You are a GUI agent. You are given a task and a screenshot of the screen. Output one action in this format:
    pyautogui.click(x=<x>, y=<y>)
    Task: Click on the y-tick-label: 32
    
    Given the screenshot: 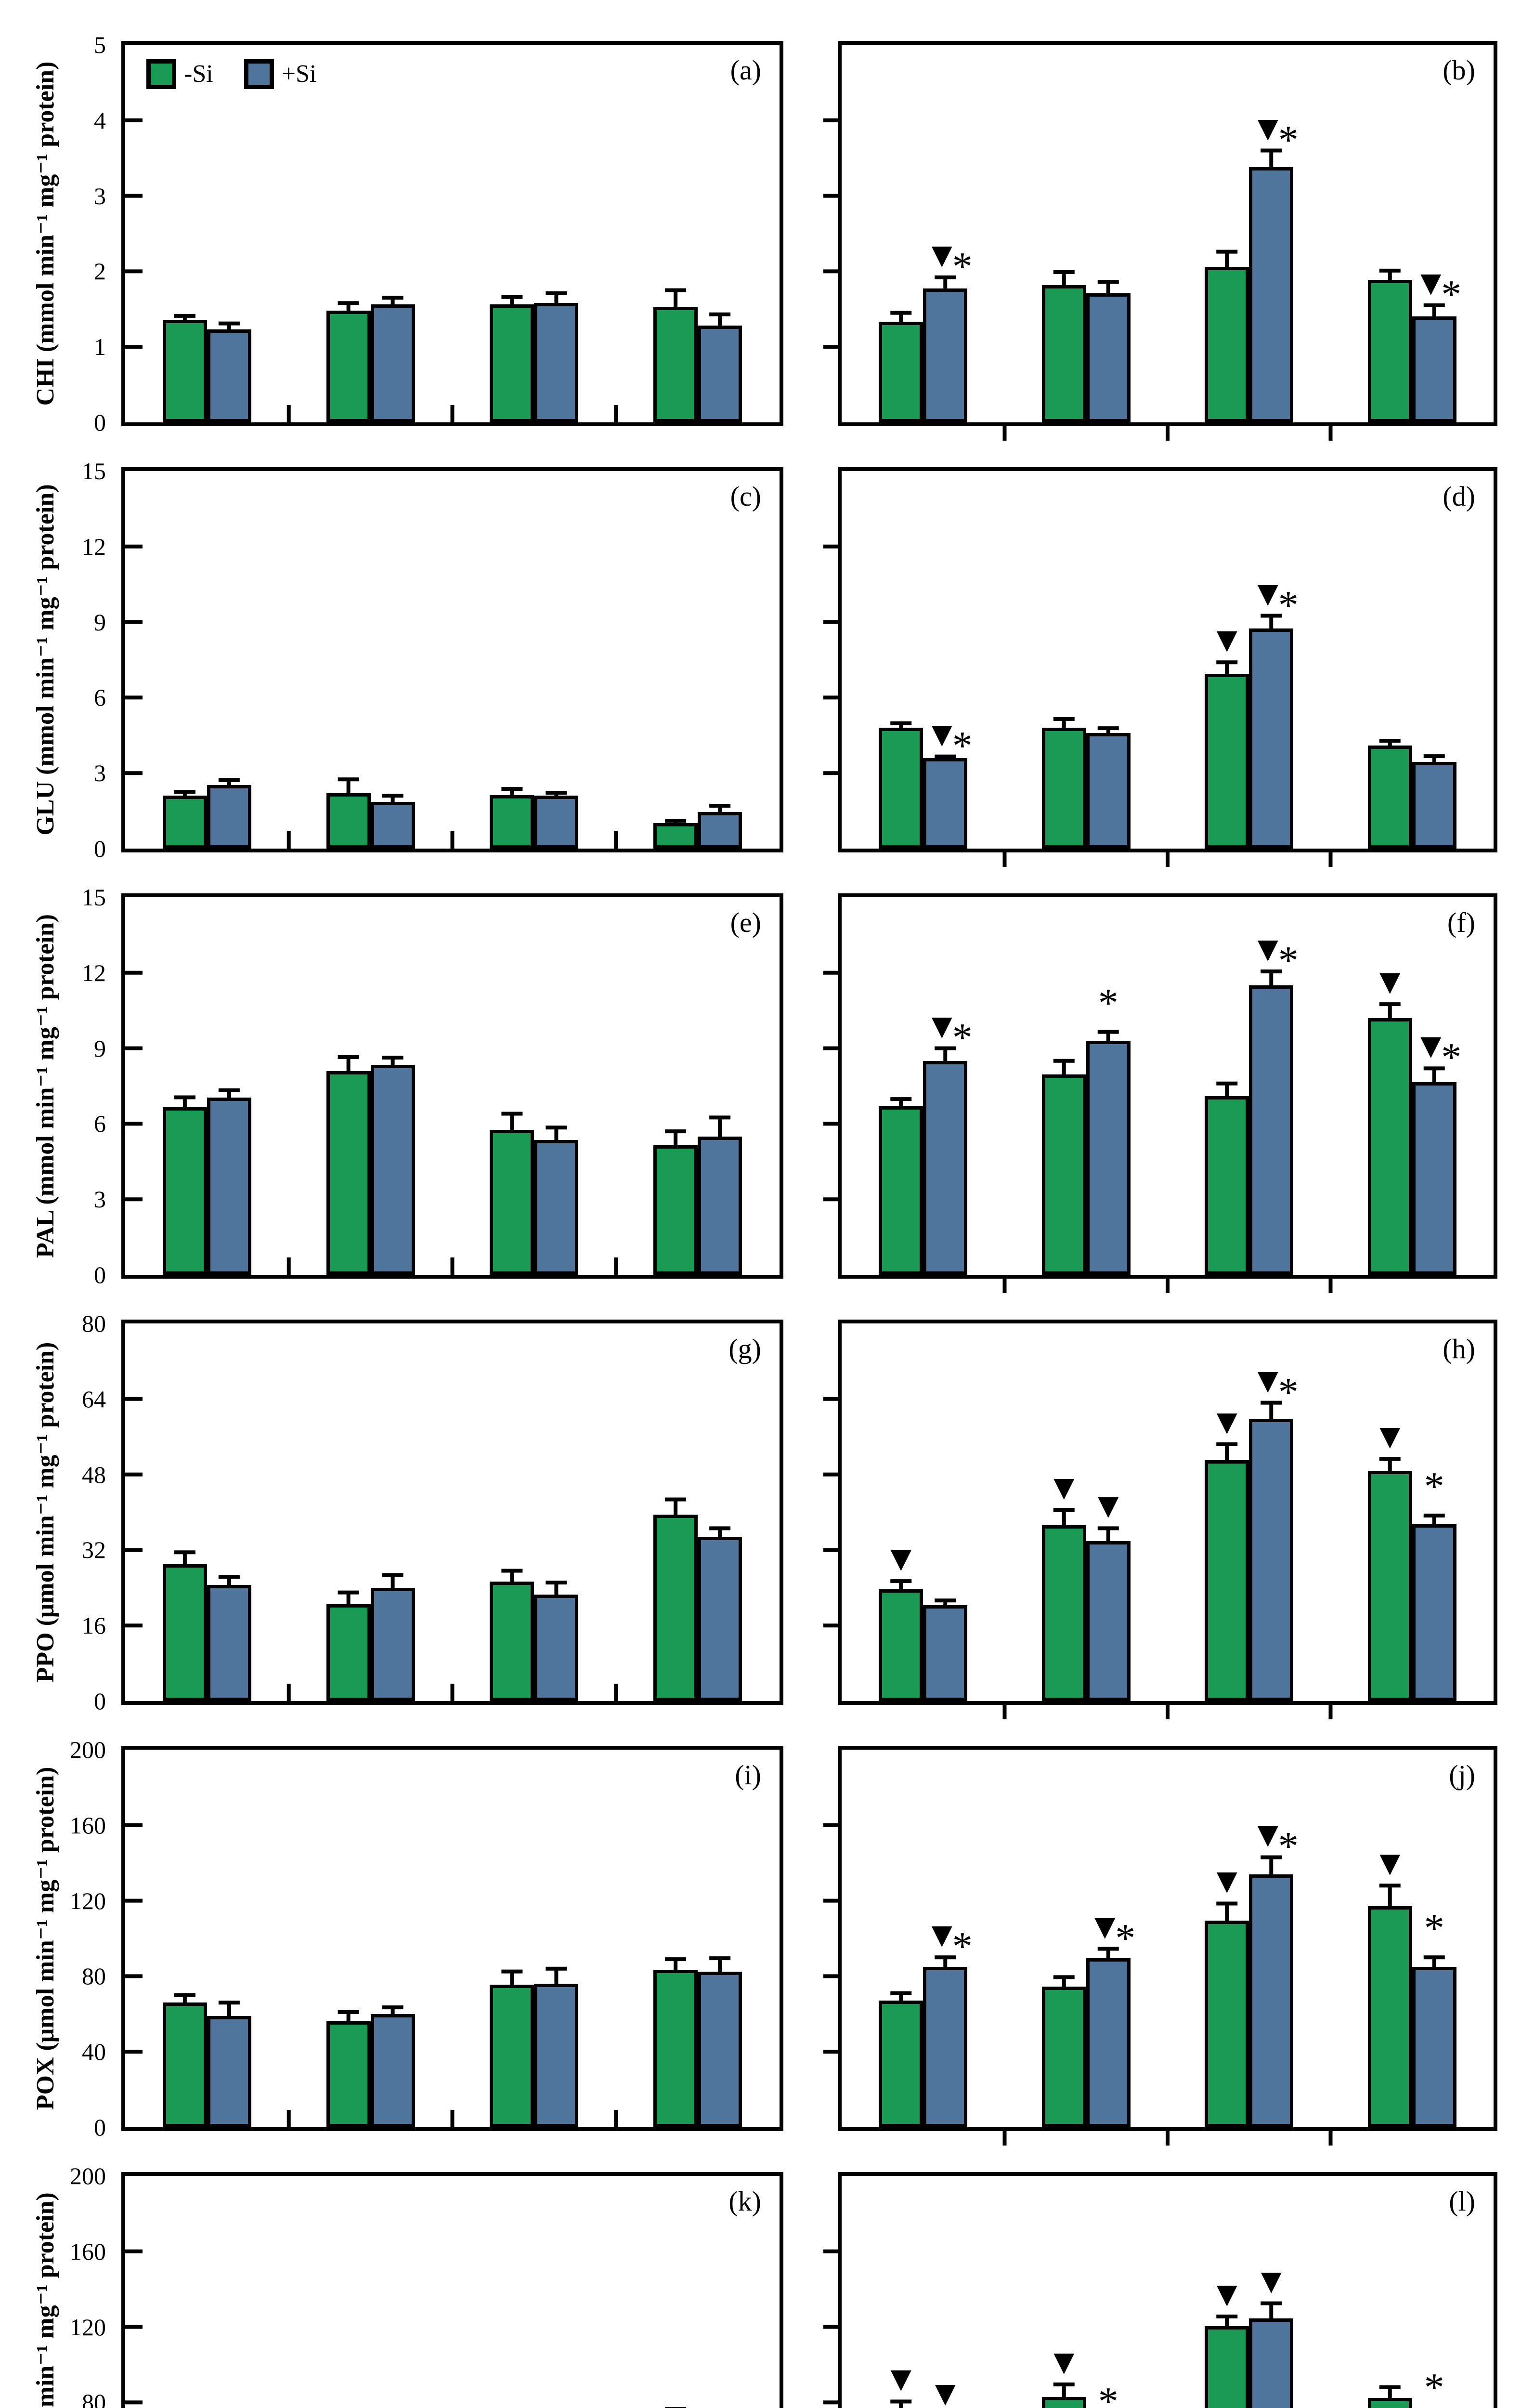 What is the action you would take?
    pyautogui.click(x=94, y=1550)
    